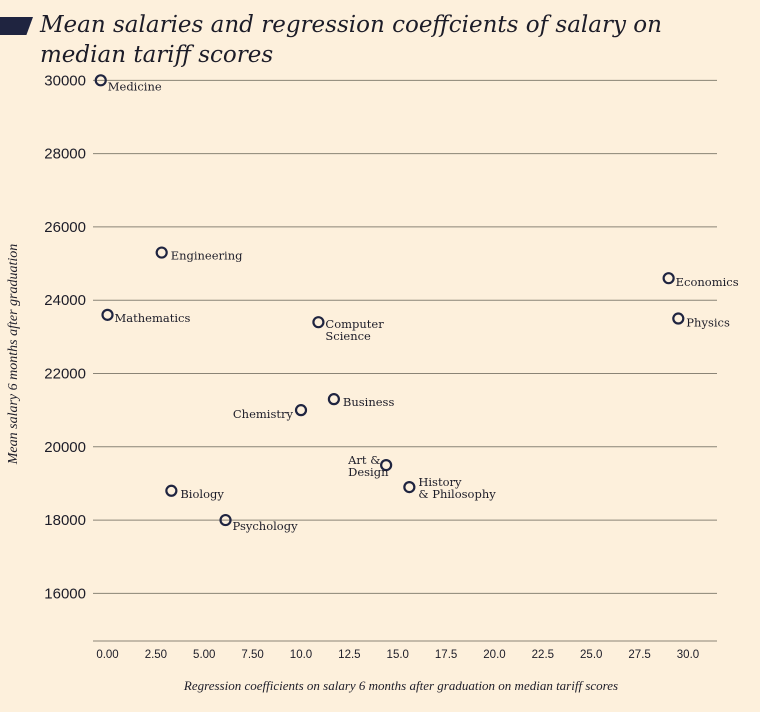 Image resolution: width=760 pixels, height=712 pixels. Describe the element at coordinates (707, 282) in the screenshot. I see `point-label: Economics` at that location.